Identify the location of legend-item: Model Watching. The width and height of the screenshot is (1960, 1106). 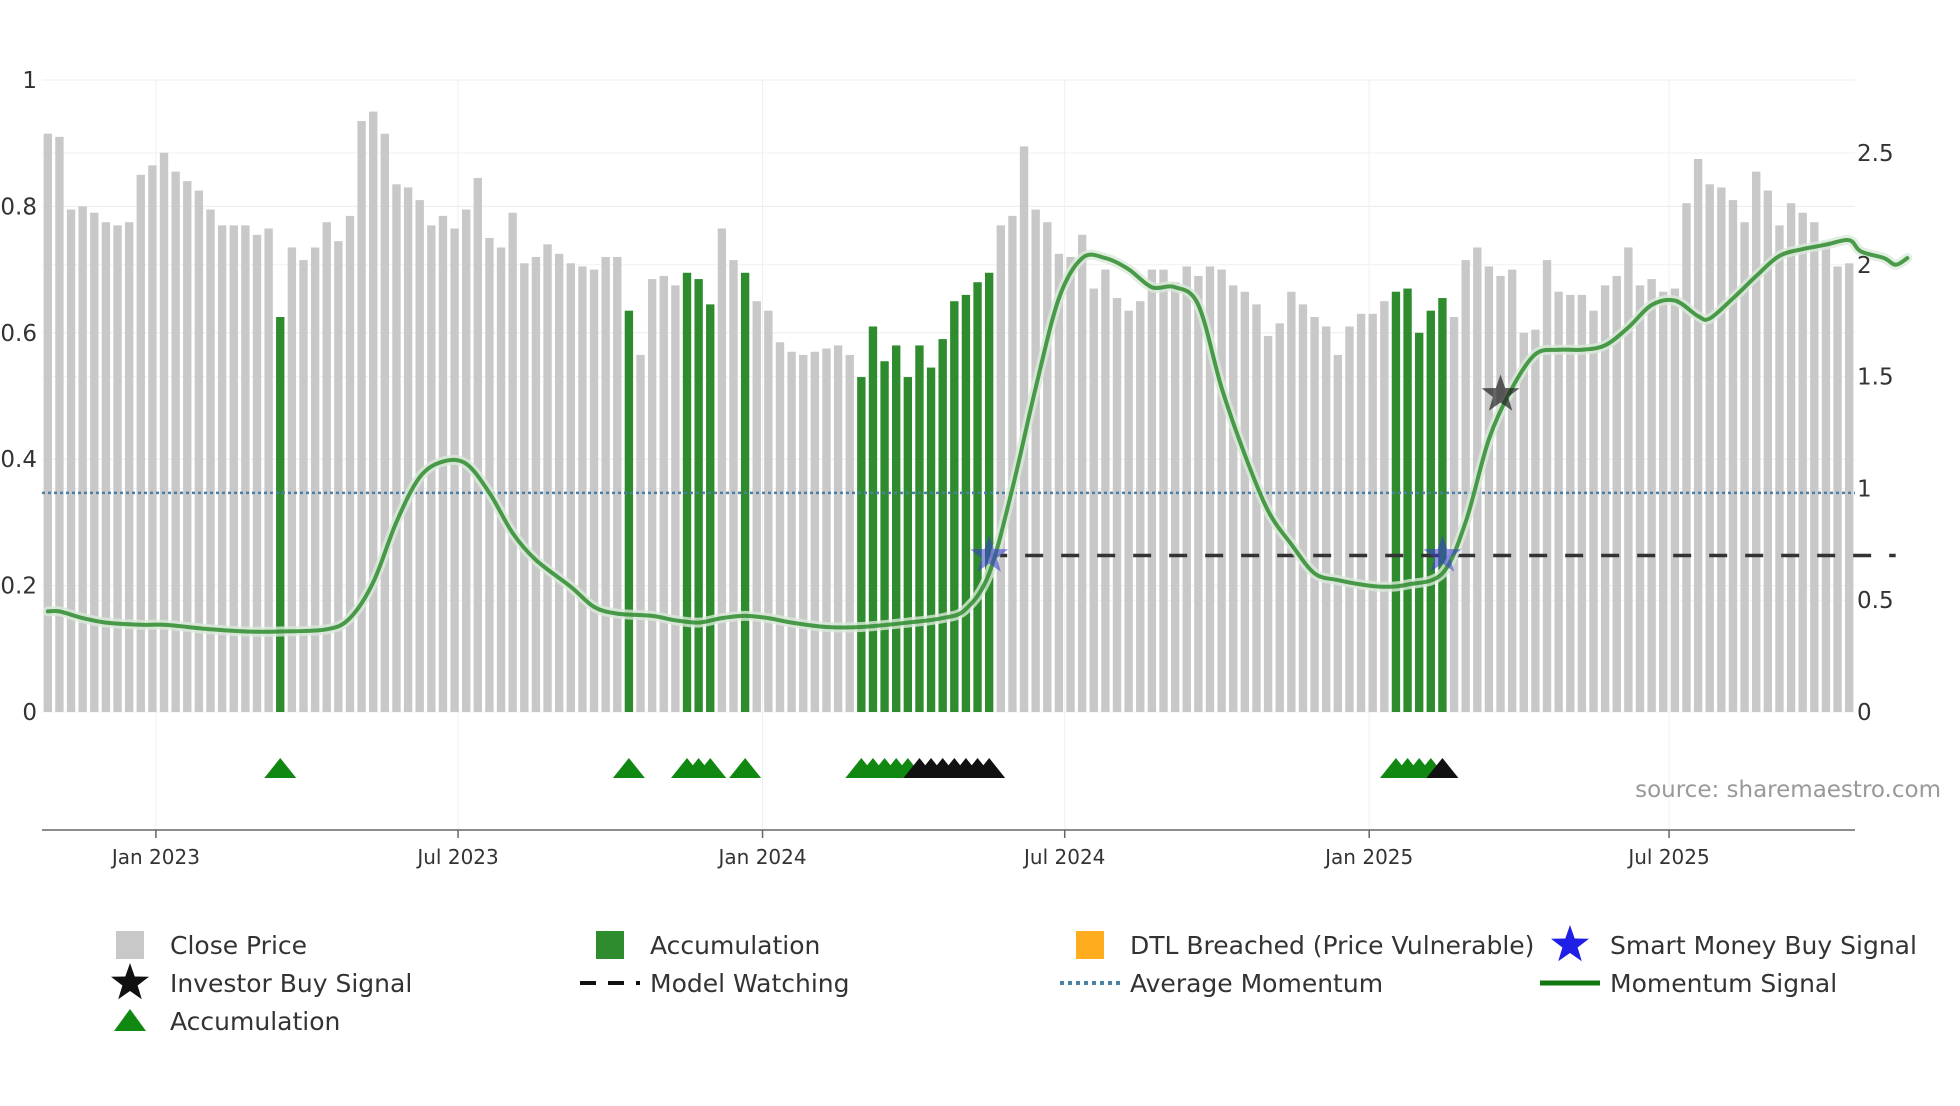
(715, 983).